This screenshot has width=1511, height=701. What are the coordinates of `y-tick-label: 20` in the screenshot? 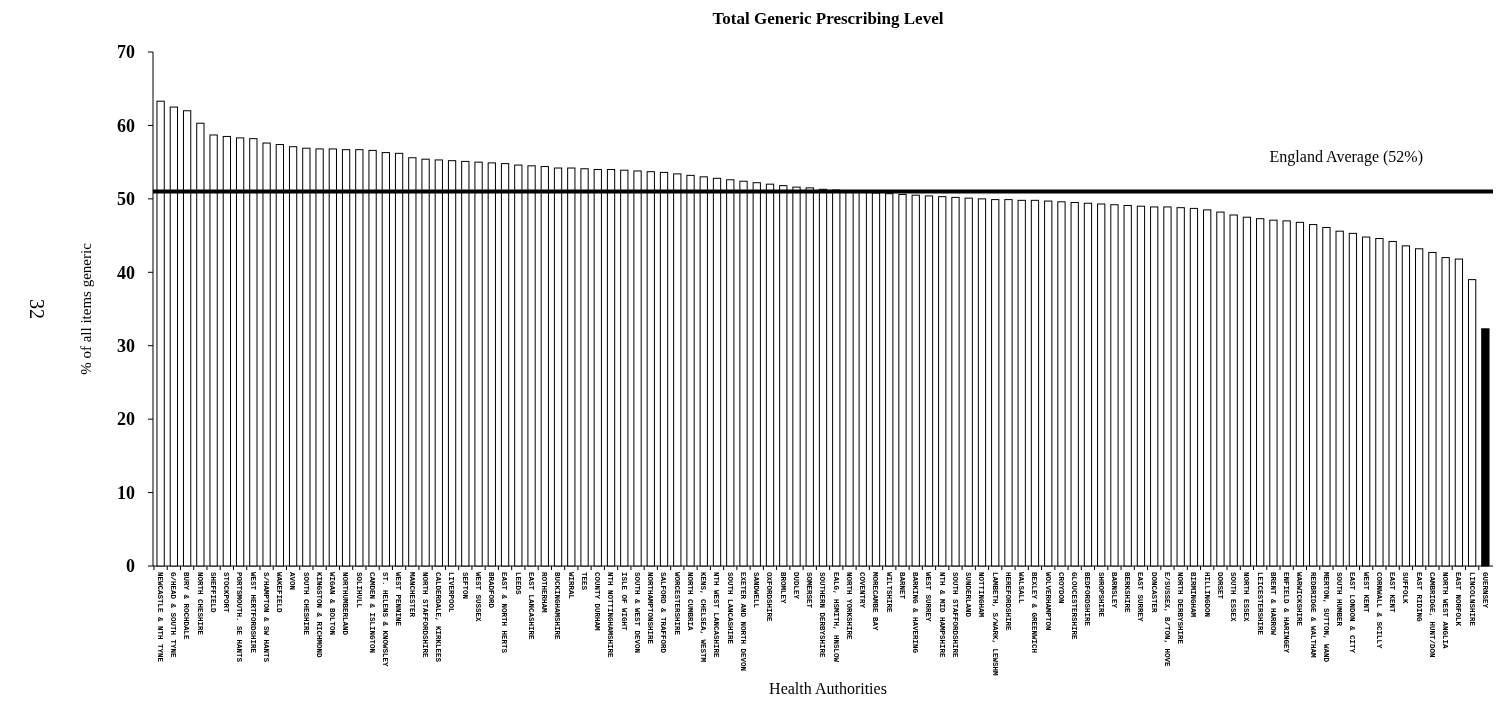 It's located at (126, 419).